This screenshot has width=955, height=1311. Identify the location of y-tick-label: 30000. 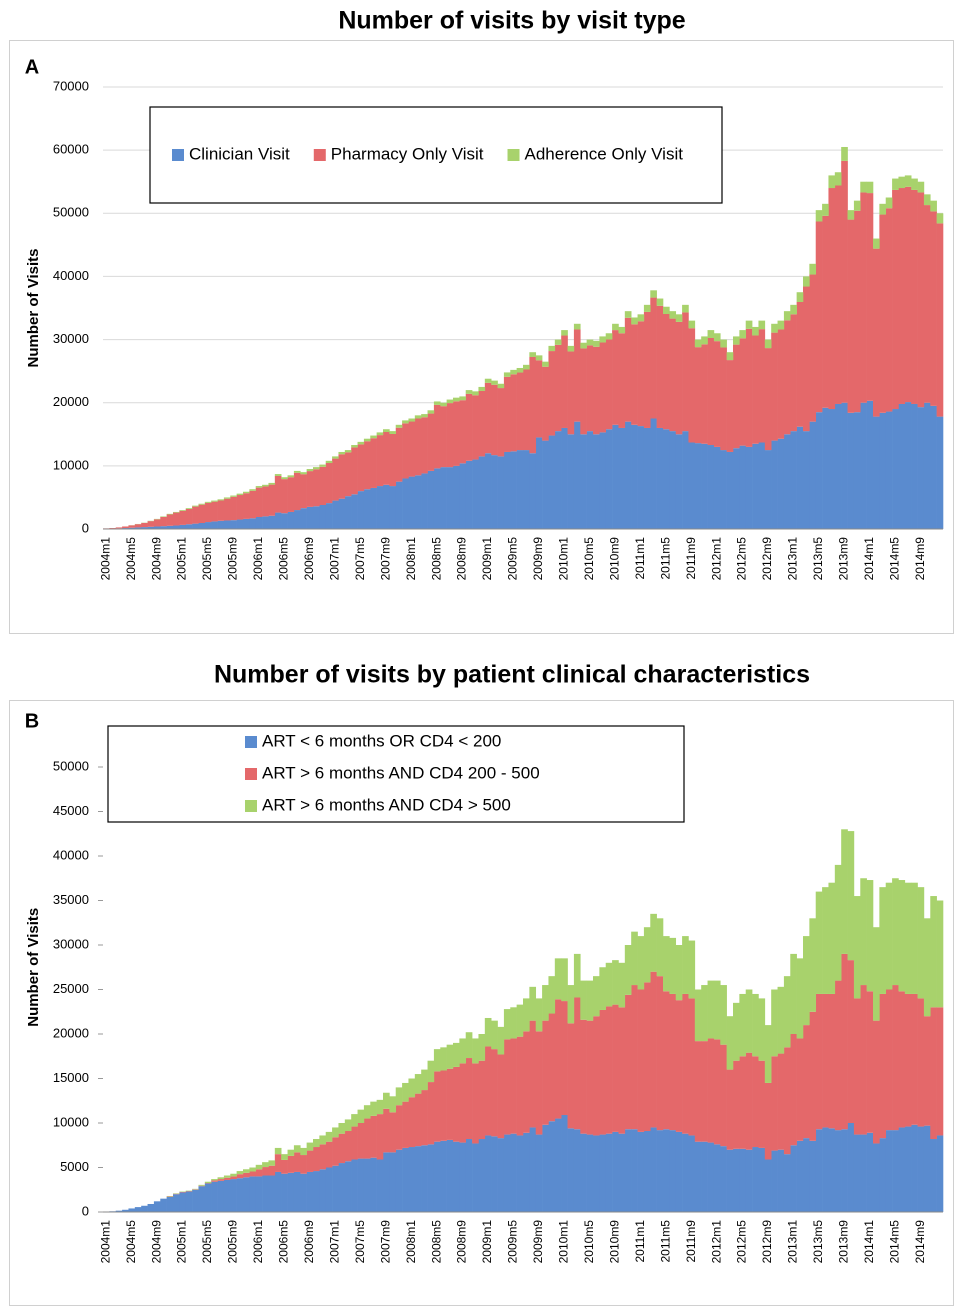
(71, 338).